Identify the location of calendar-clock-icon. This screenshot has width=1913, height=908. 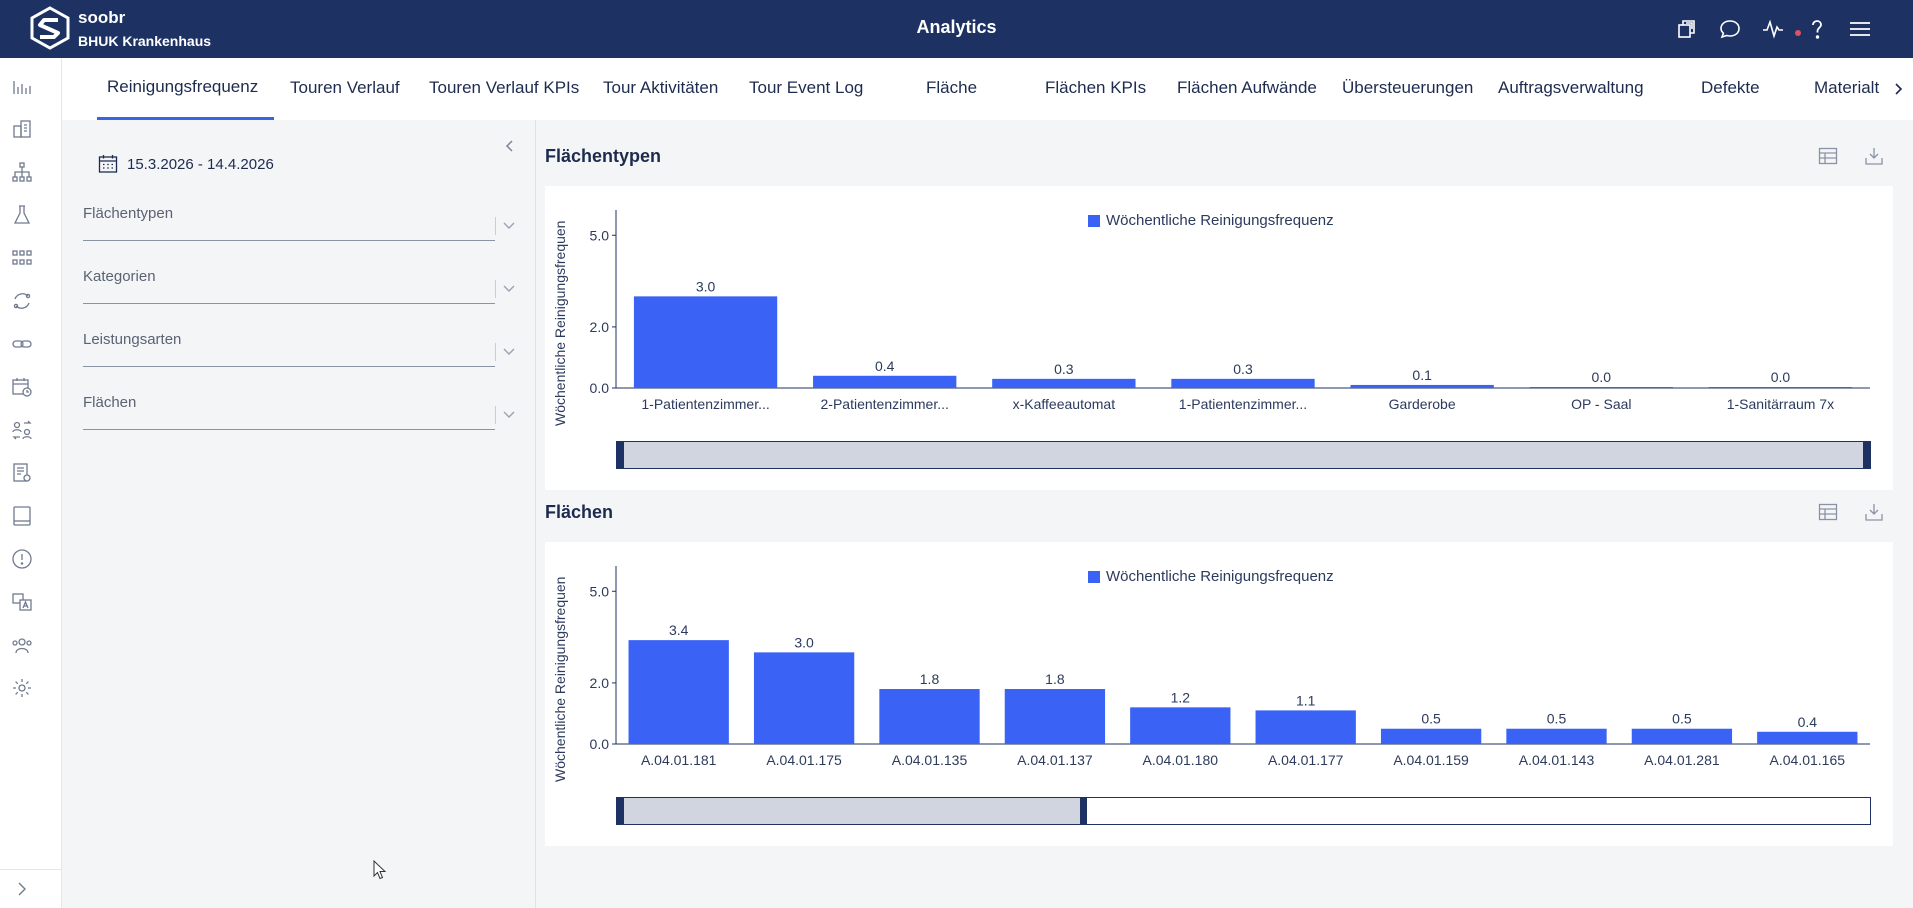
(22, 387).